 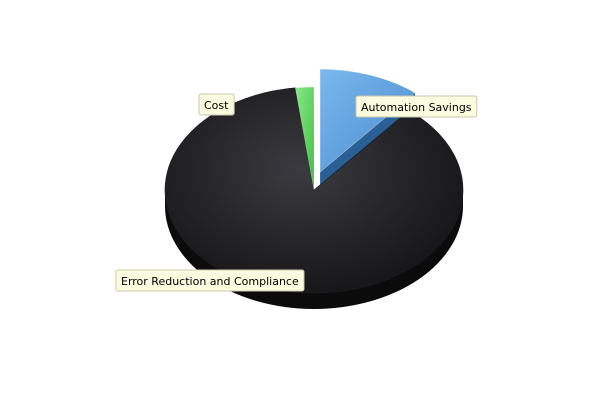 I want to click on slice-automation-savings, so click(x=367, y=120).